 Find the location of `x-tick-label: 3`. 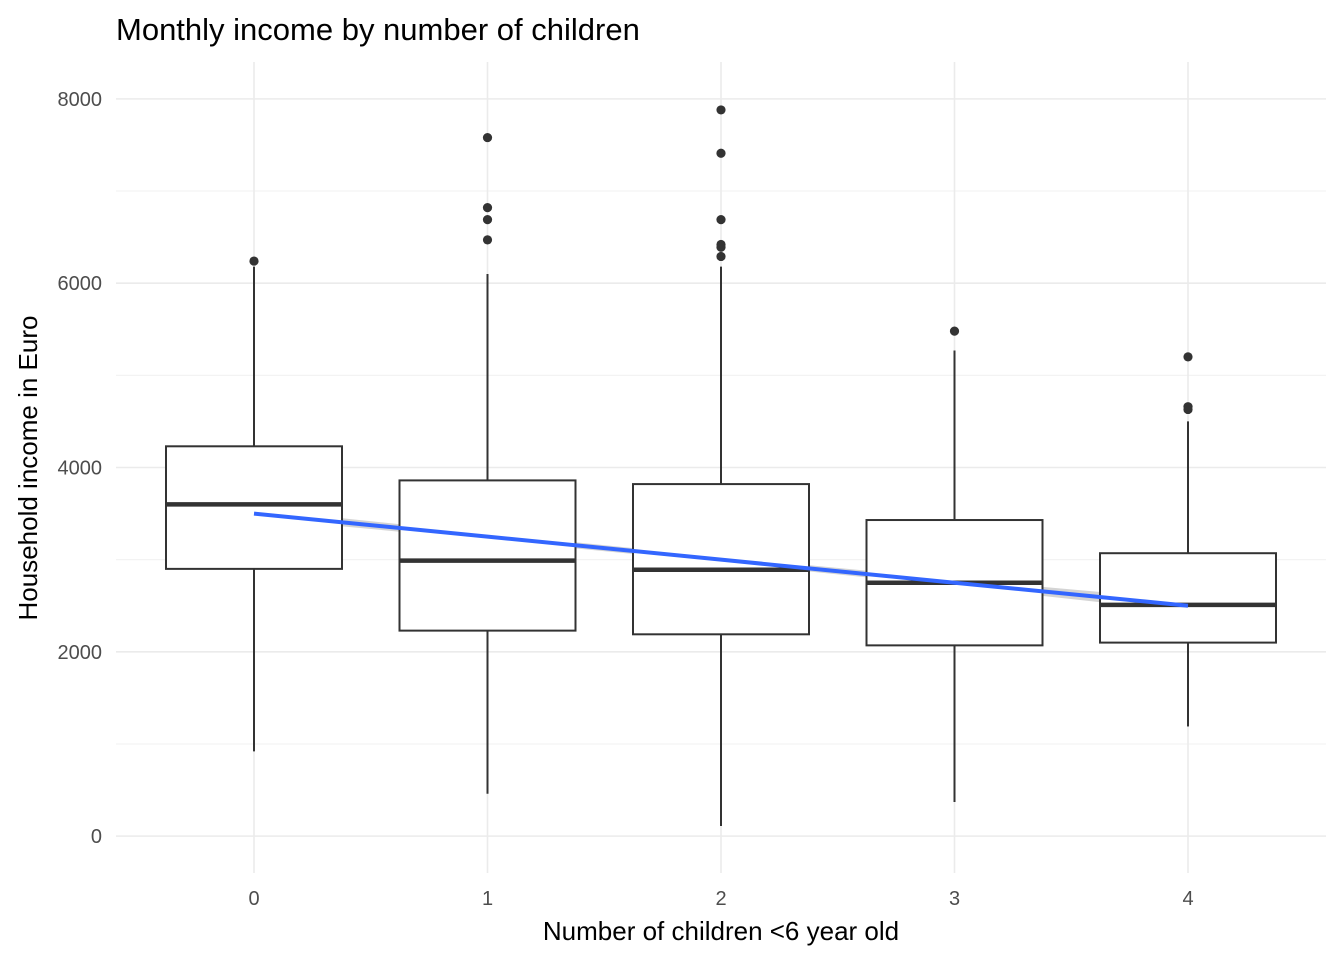

x-tick-label: 3 is located at coordinates (954, 899).